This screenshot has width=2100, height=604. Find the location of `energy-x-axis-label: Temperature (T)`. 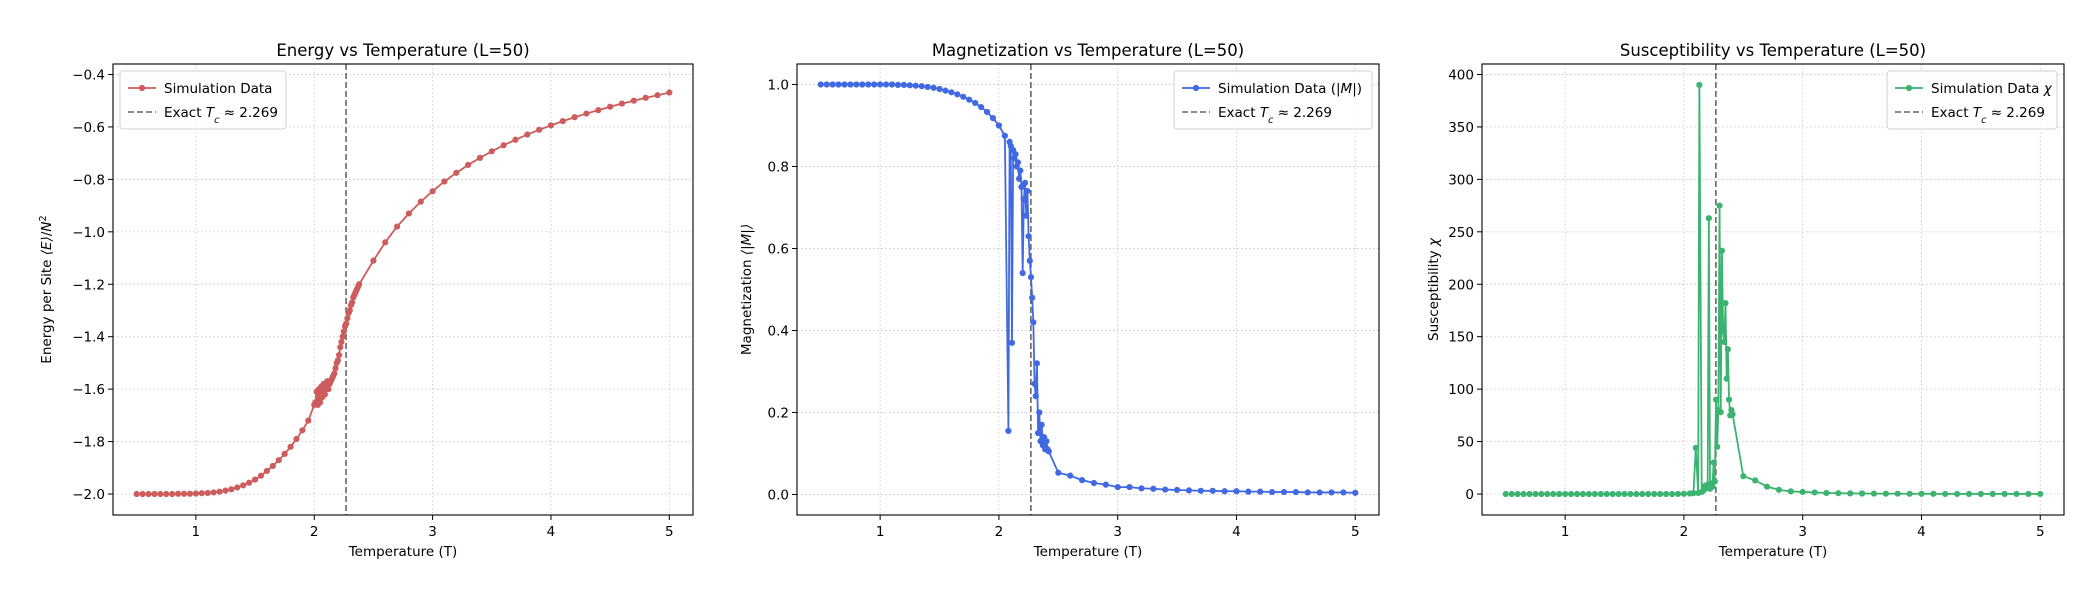

energy-x-axis-label: Temperature (T) is located at coordinates (403, 552).